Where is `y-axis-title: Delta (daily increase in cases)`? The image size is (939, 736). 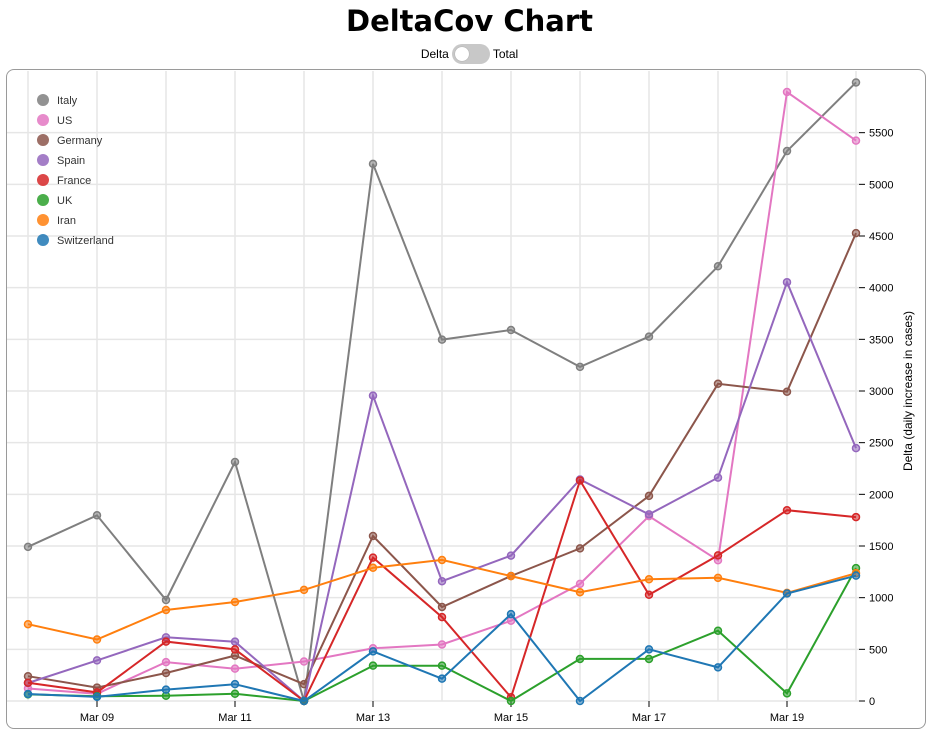 y-axis-title: Delta (daily increase in cases) is located at coordinates (908, 391).